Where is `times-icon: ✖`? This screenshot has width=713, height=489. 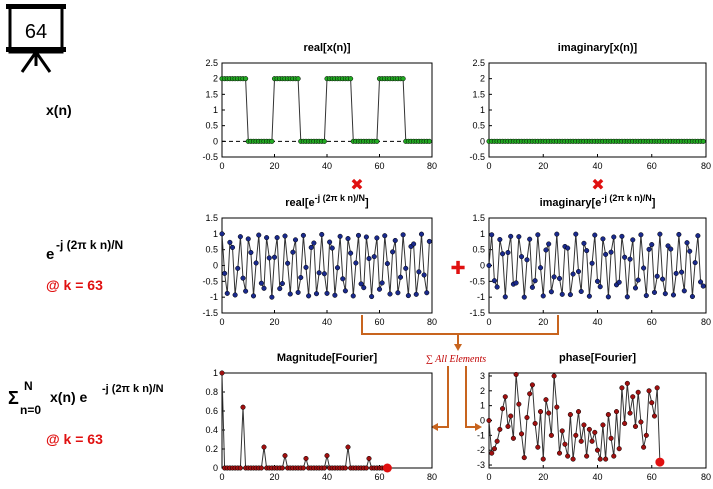 times-icon: ✖ is located at coordinates (356, 185).